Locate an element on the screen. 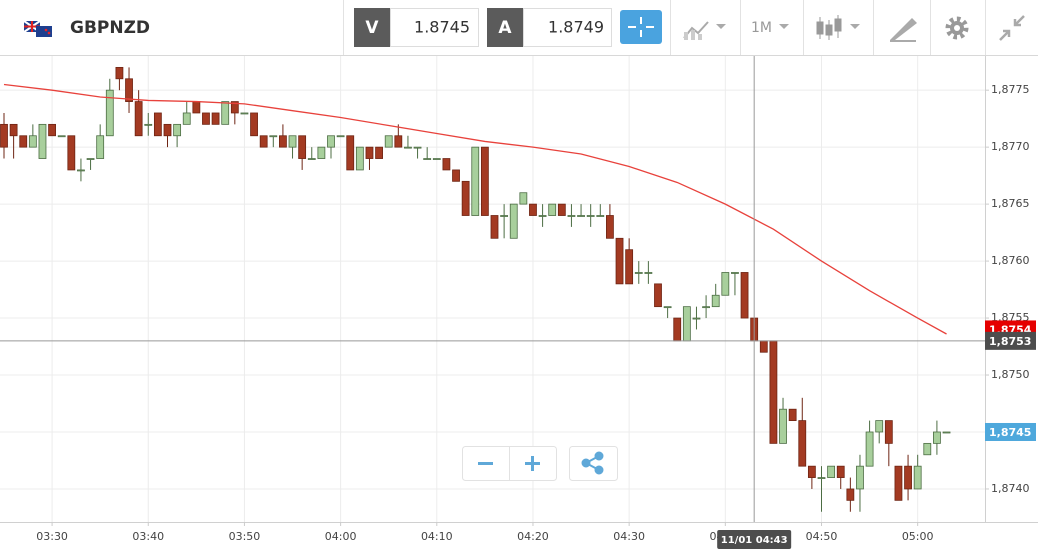 Image resolution: width=1038 pixels, height=557 pixels. last-price-tag-label: 1,8745 is located at coordinates (1010, 432).